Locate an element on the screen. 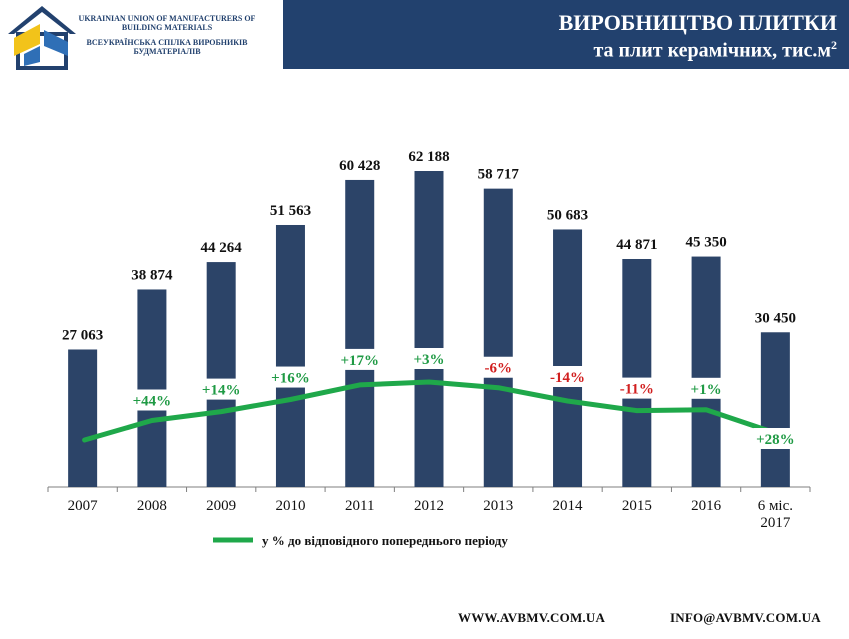  email-link: INFO@AVBMV.COM.UA is located at coordinates (745, 617).